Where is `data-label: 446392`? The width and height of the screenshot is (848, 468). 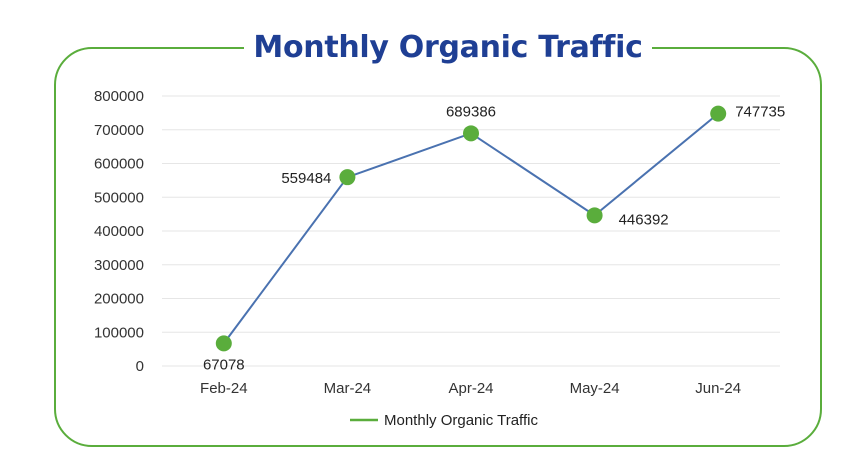
data-label: 446392 is located at coordinates (644, 219).